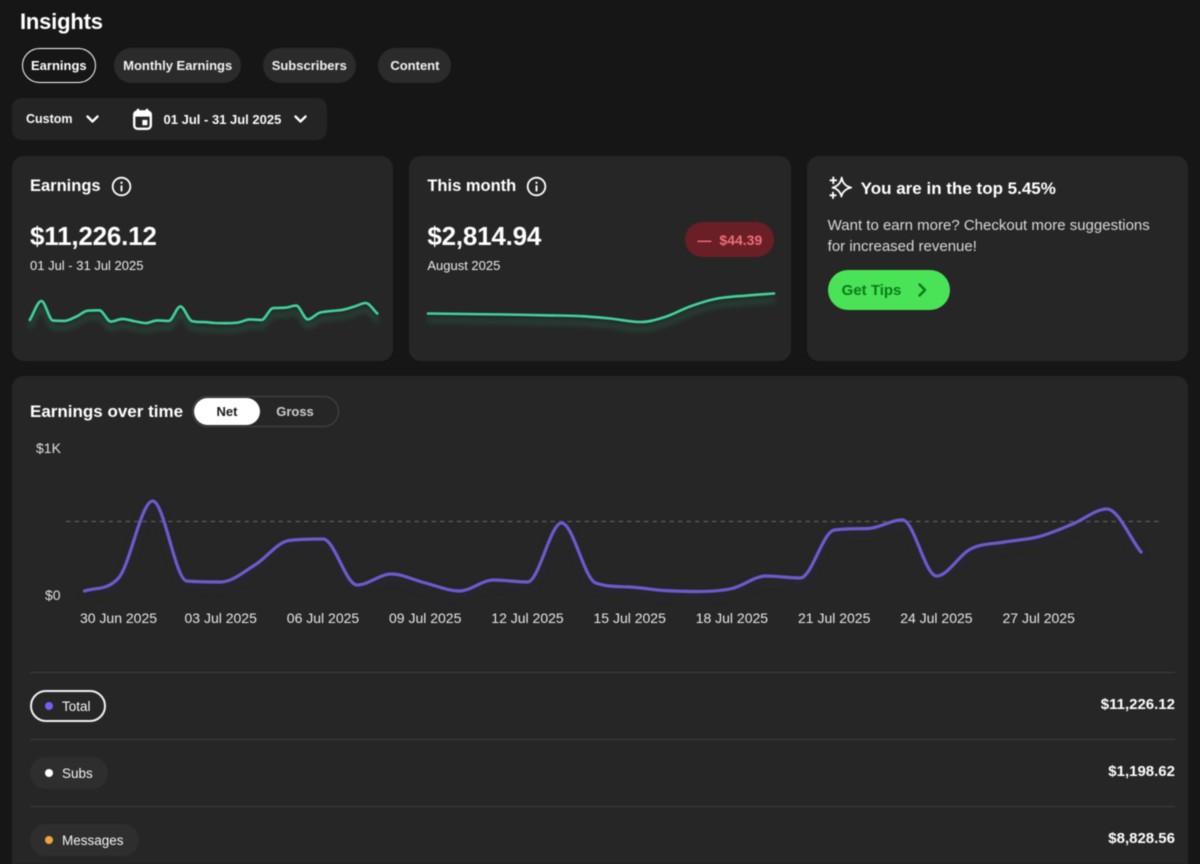 Image resolution: width=1200 pixels, height=864 pixels. I want to click on svg-text: 27 Jul 2025, so click(1038, 618).